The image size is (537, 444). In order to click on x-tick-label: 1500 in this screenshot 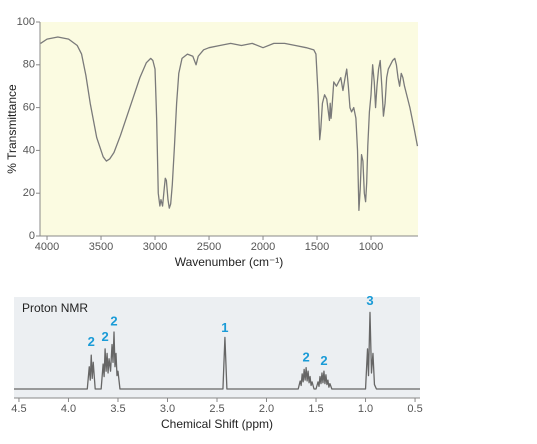, I will do `click(317, 247)`.